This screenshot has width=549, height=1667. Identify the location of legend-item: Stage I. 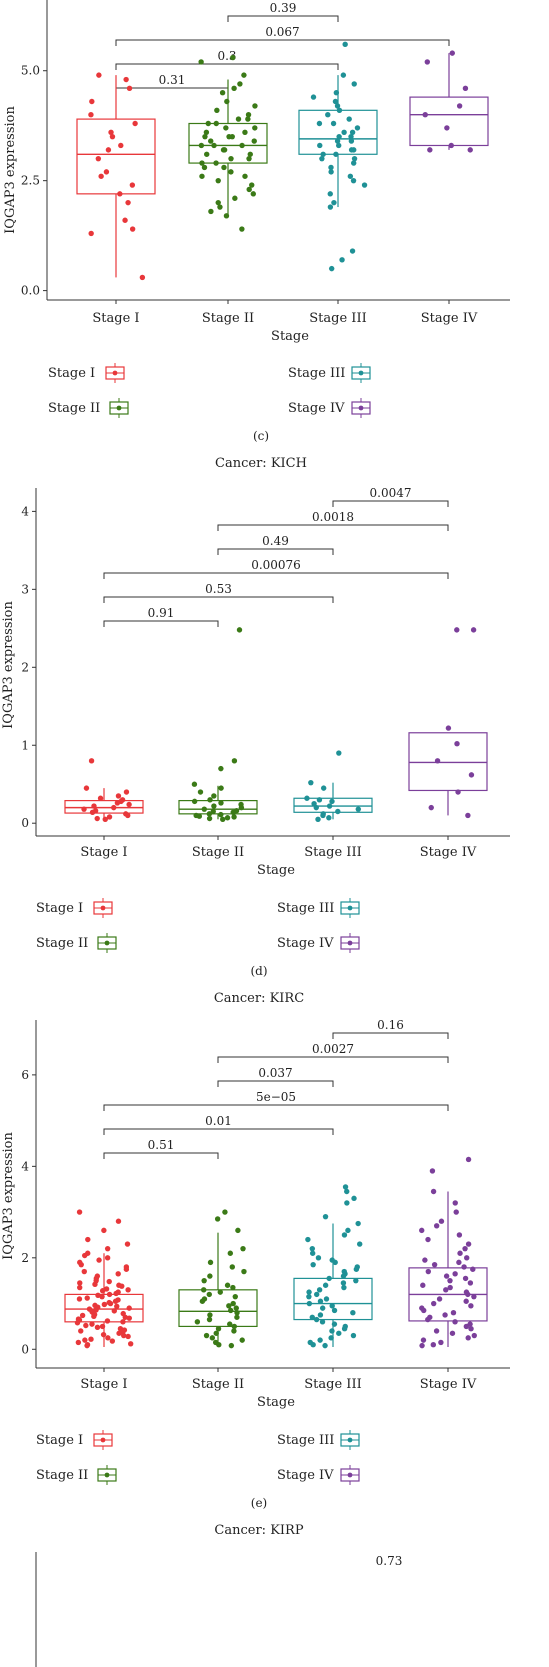
(74, 908).